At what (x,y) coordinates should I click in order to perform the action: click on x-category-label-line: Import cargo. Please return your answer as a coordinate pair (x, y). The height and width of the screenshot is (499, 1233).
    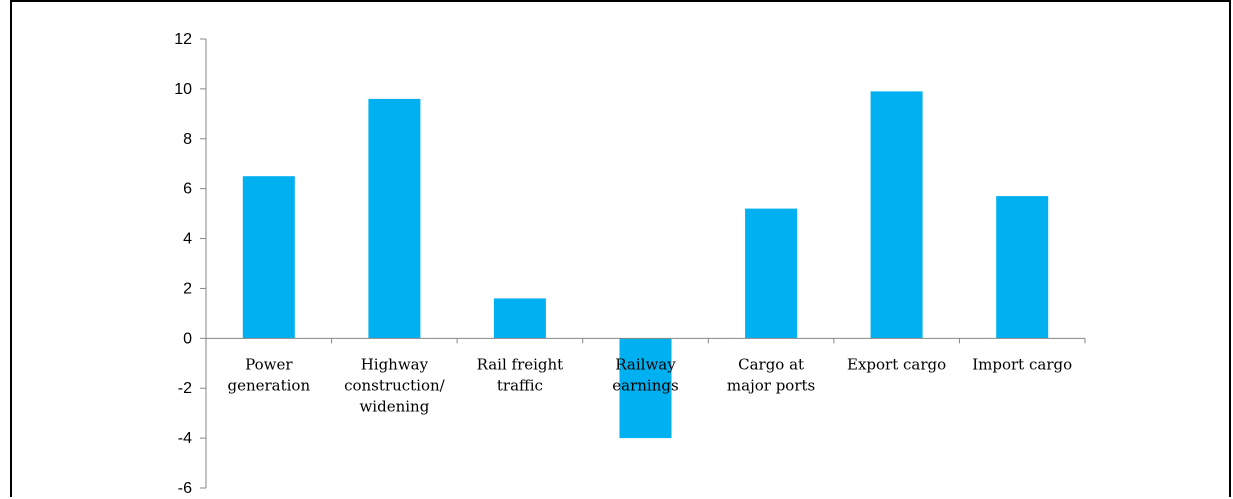
    Looking at the image, I should click on (1022, 364).